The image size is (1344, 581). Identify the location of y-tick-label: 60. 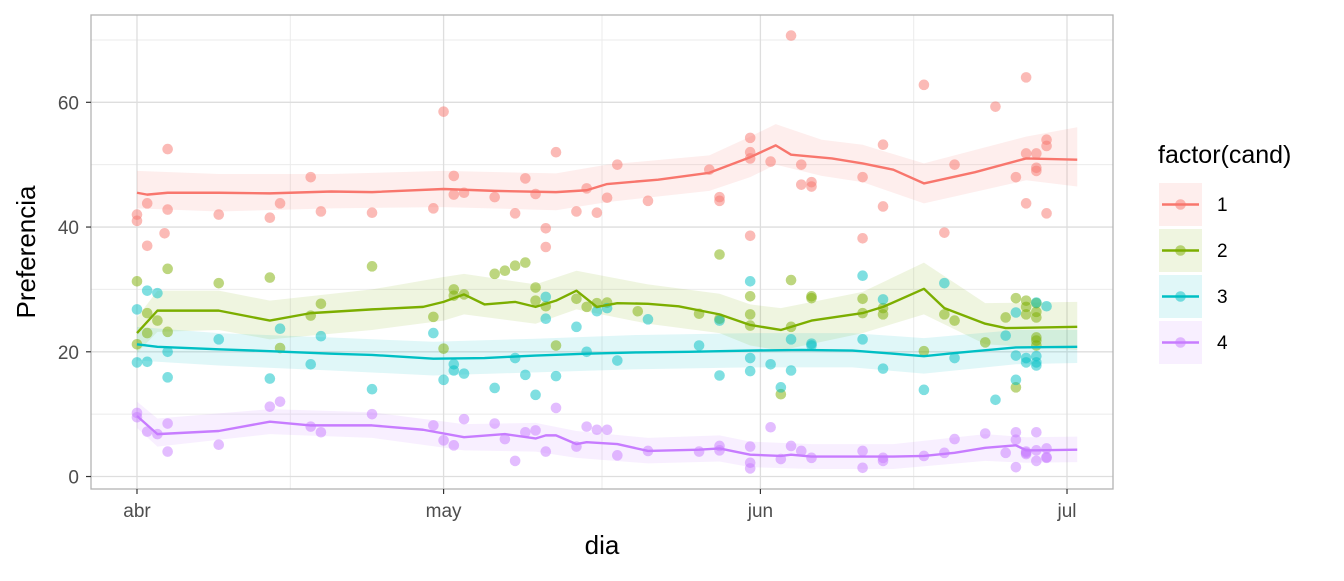
(68, 103).